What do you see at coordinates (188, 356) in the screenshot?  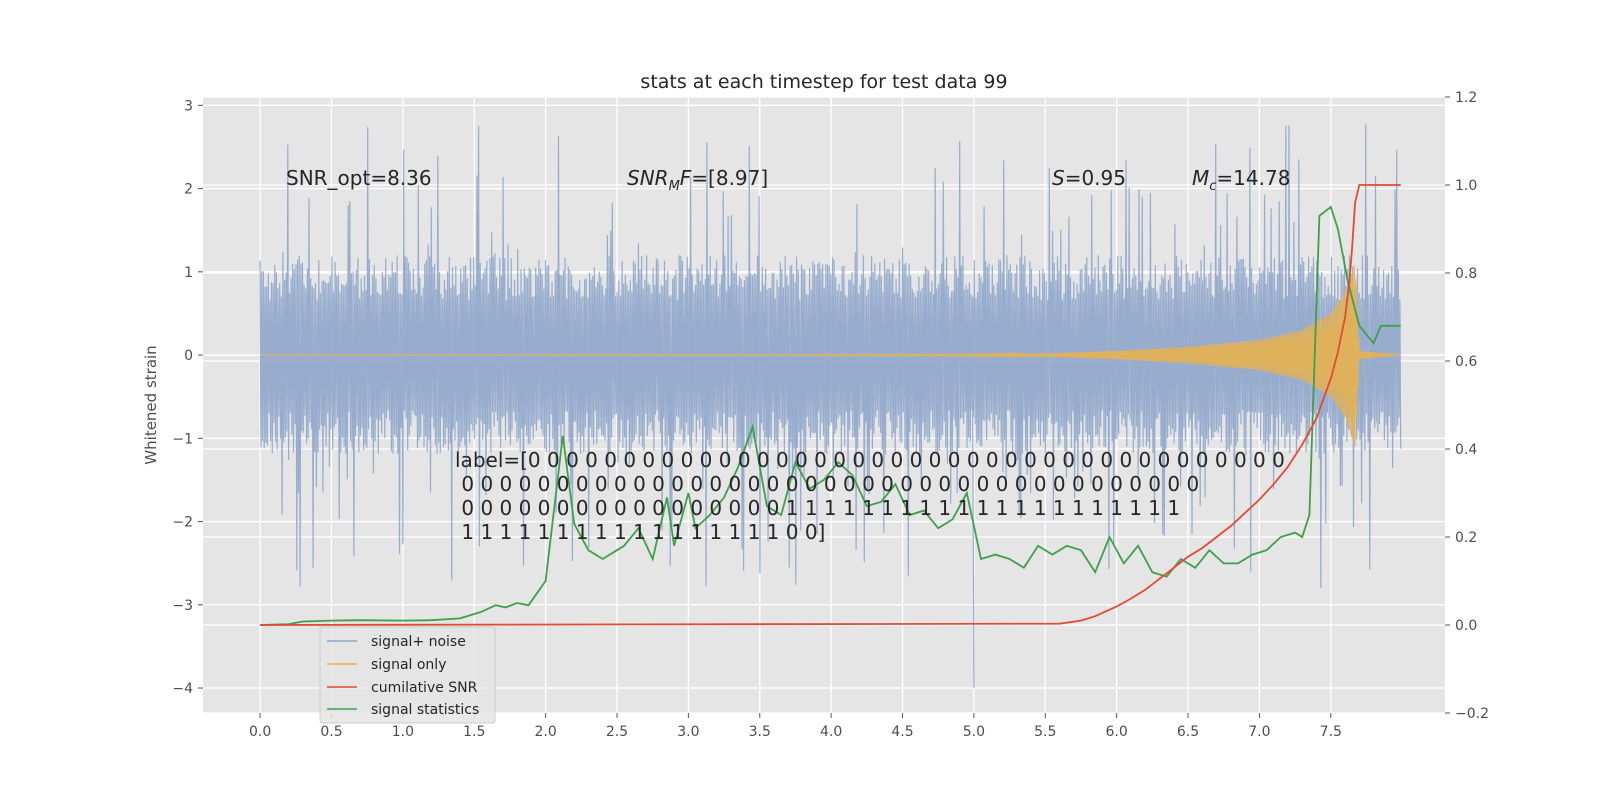 I see `y-tick-label: 0` at bounding box center [188, 356].